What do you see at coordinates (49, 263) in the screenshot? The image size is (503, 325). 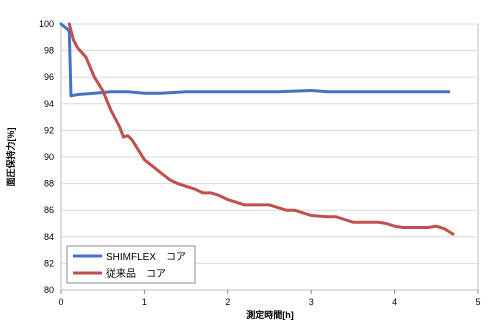 I see `y-tick-label: 82` at bounding box center [49, 263].